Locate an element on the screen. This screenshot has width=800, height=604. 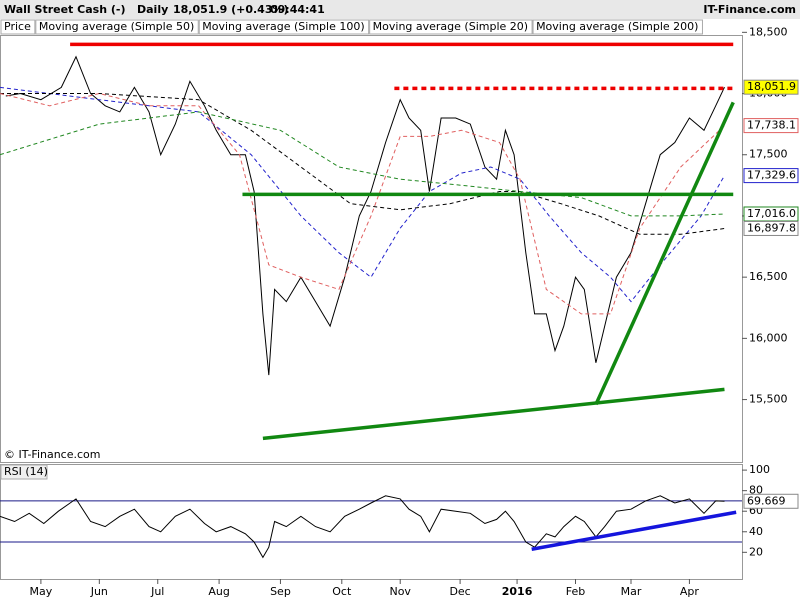
legend-label: Moving average (Simple 20) is located at coordinates (450, 26).